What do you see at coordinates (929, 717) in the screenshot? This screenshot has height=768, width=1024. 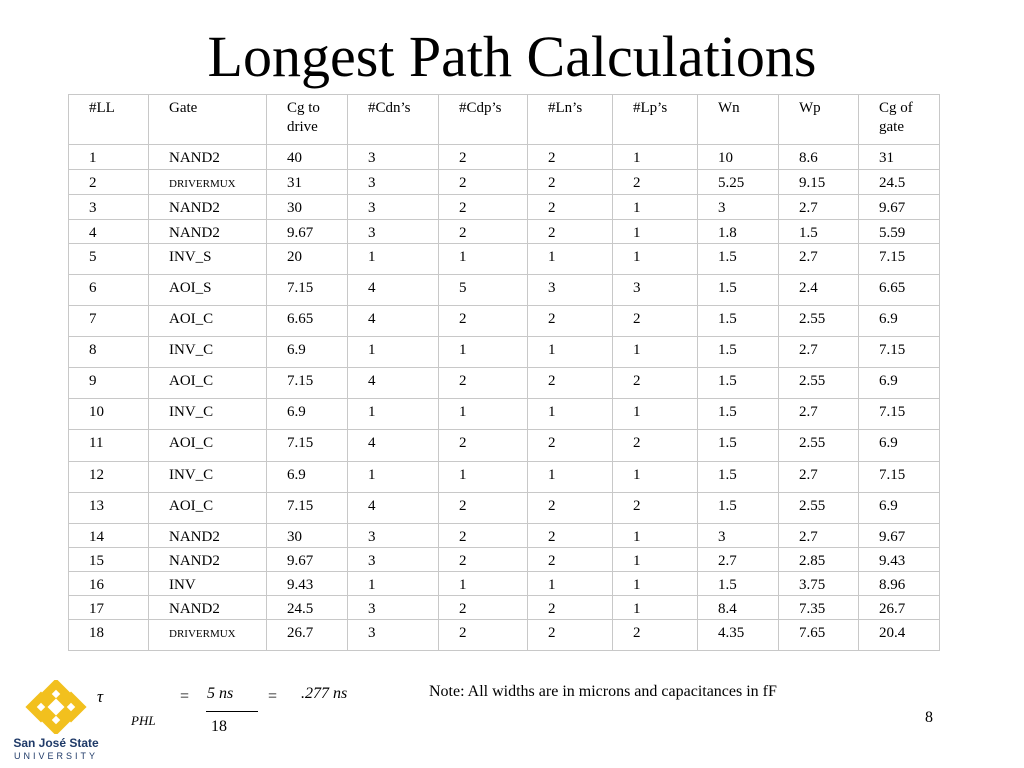 I see `page-number: 8` at bounding box center [929, 717].